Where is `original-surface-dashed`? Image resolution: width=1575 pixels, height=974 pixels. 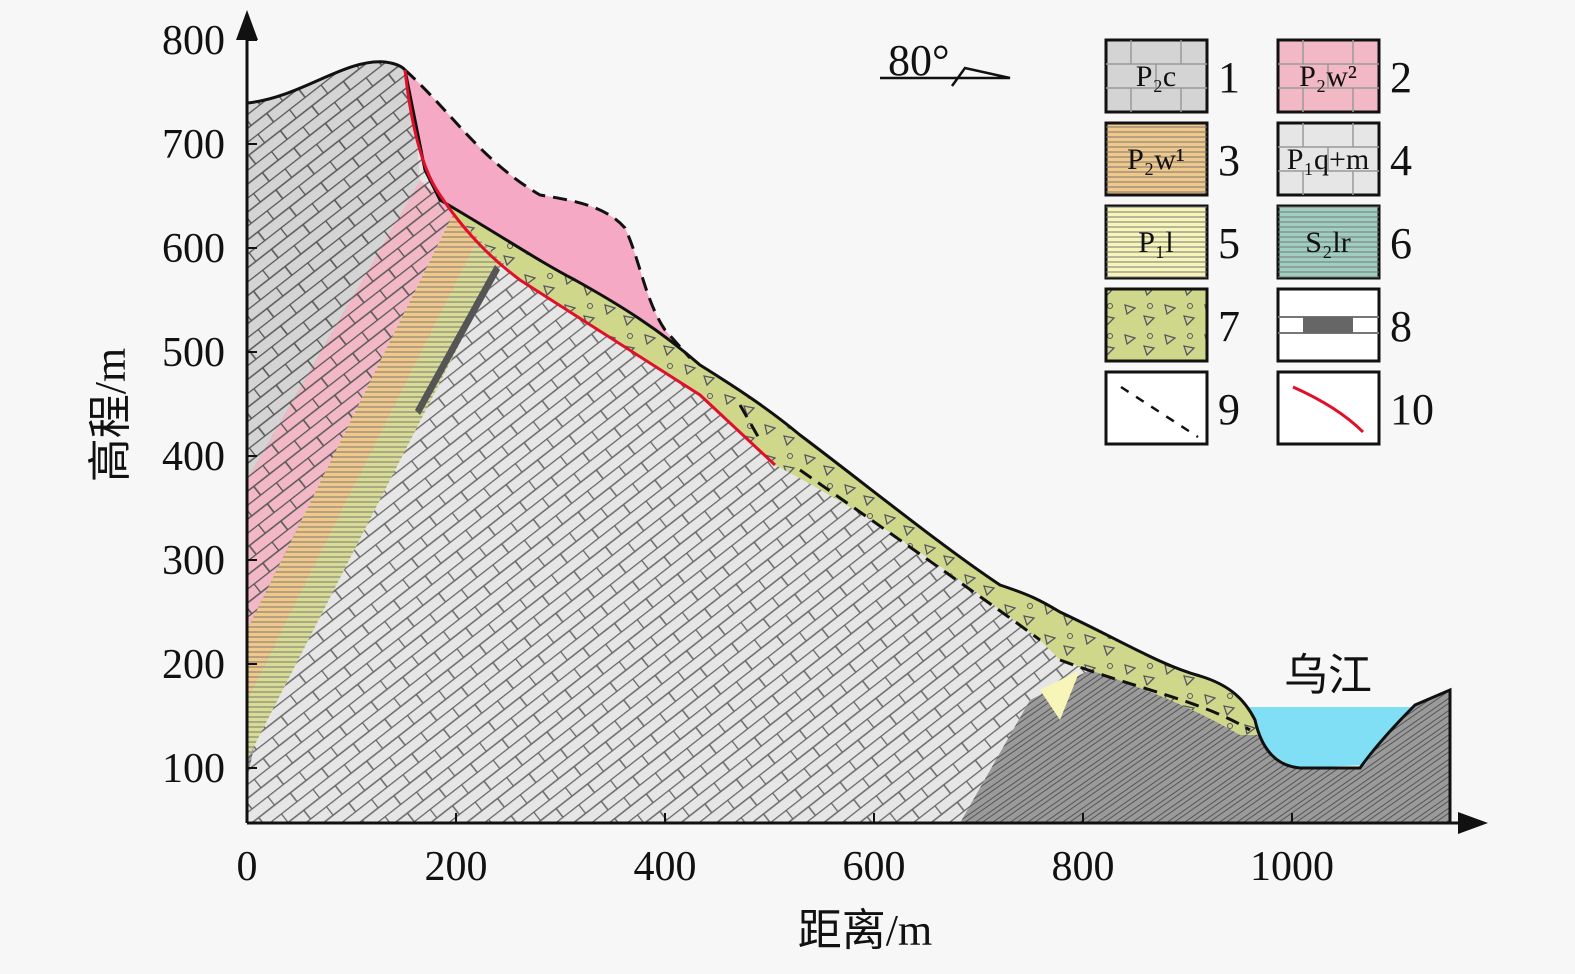
original-surface-dashed is located at coordinates (548, 213).